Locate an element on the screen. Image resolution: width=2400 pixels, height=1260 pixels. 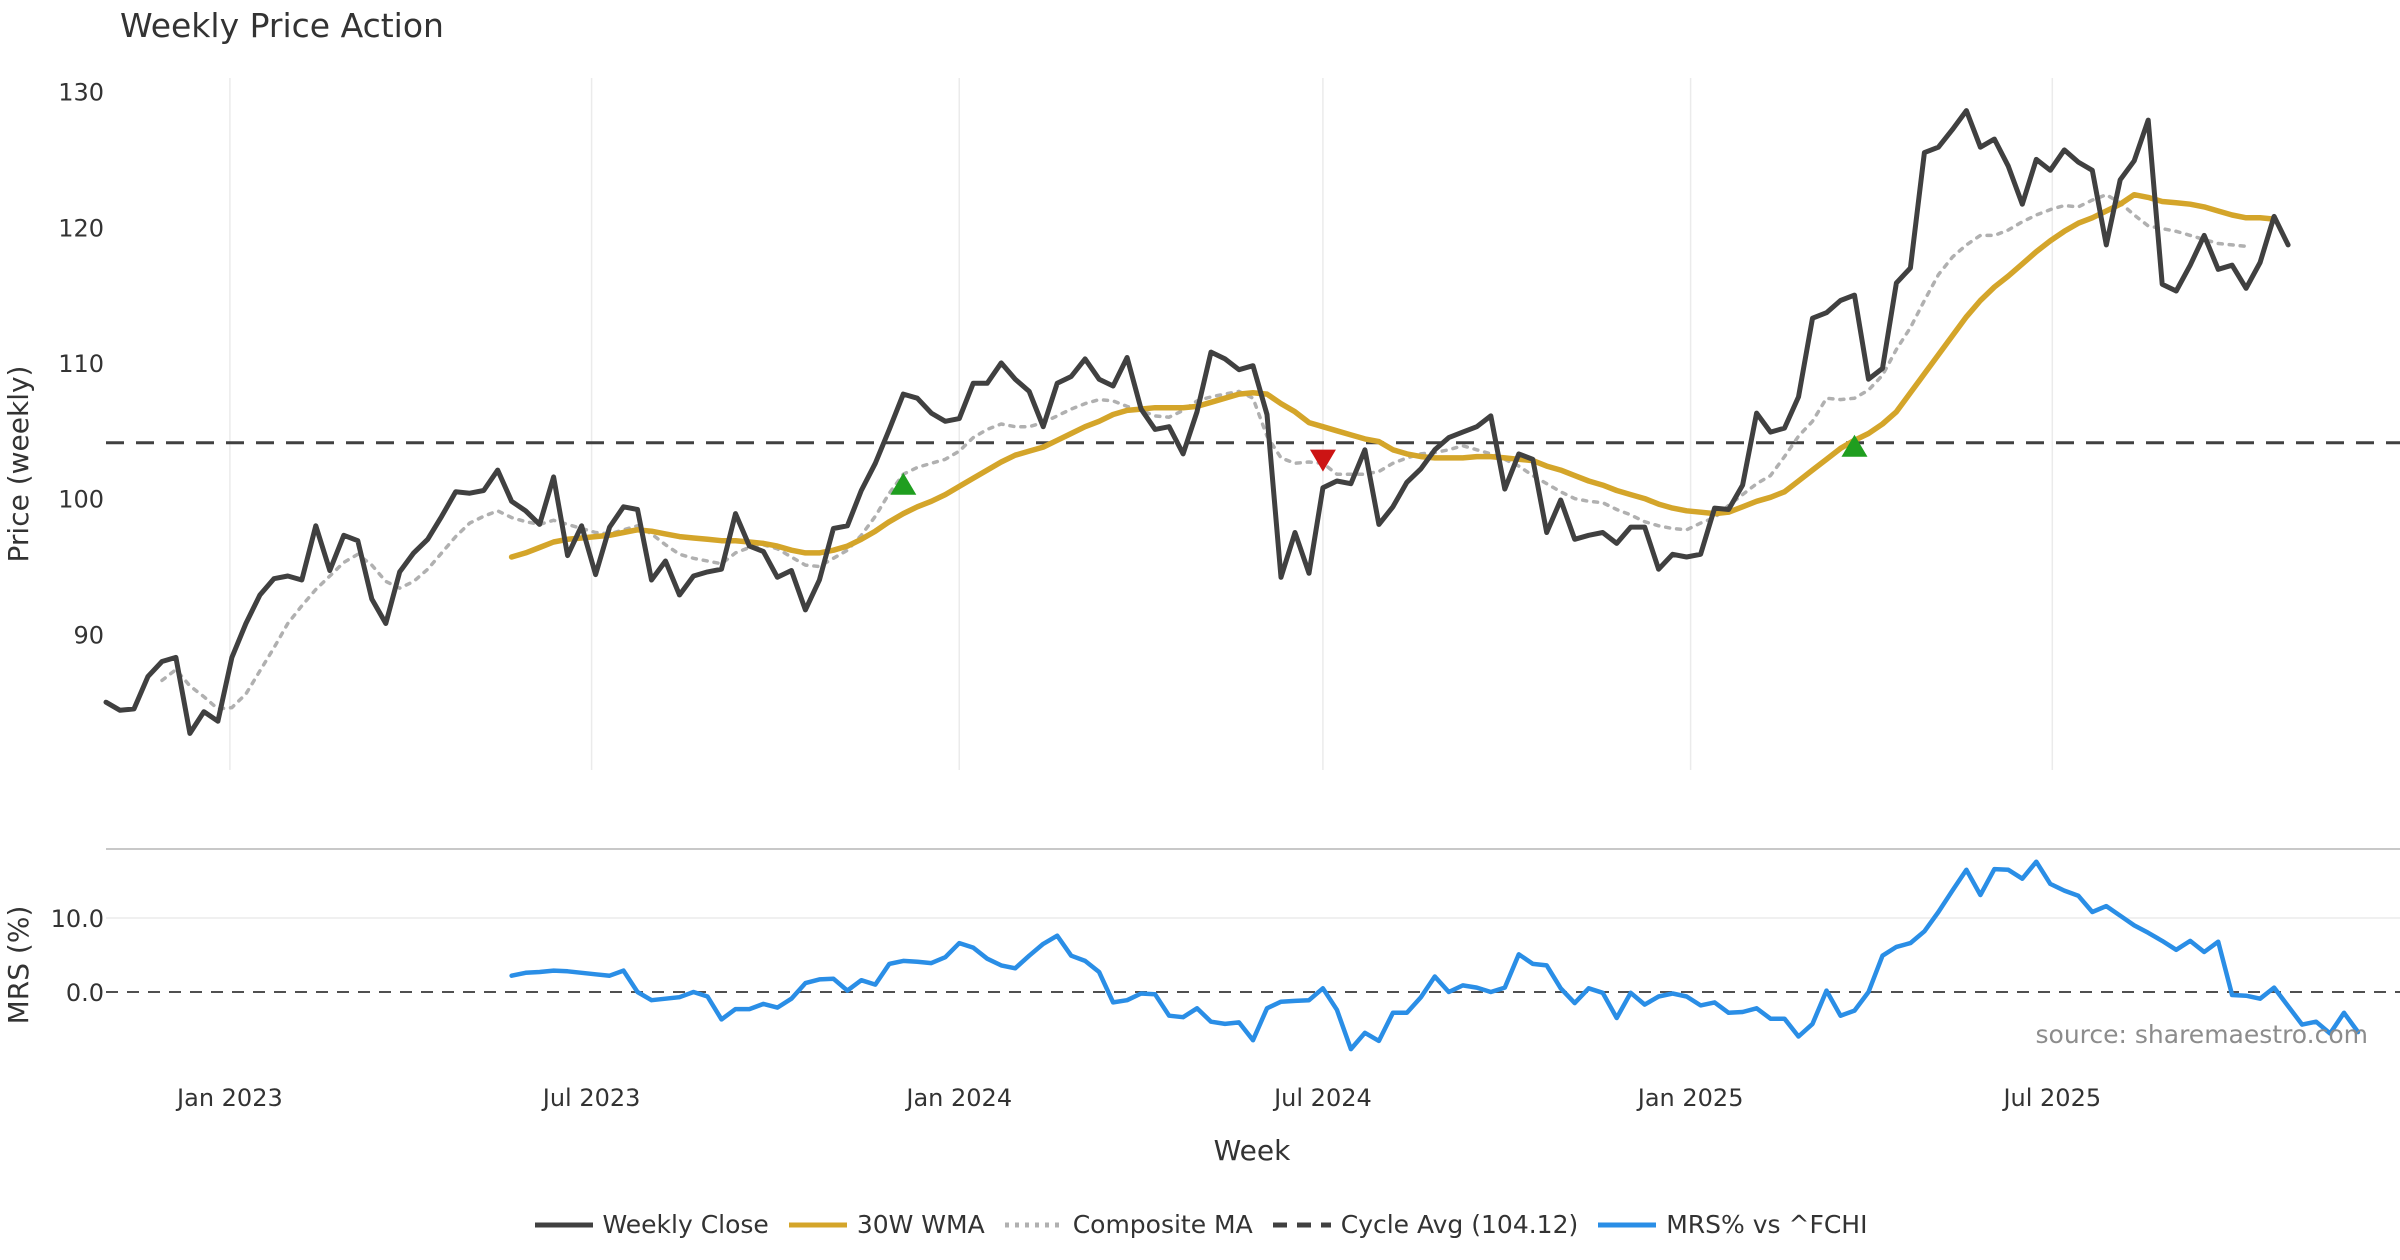
legend-label: Cycle Avg (104.12) is located at coordinates (1459, 1224).